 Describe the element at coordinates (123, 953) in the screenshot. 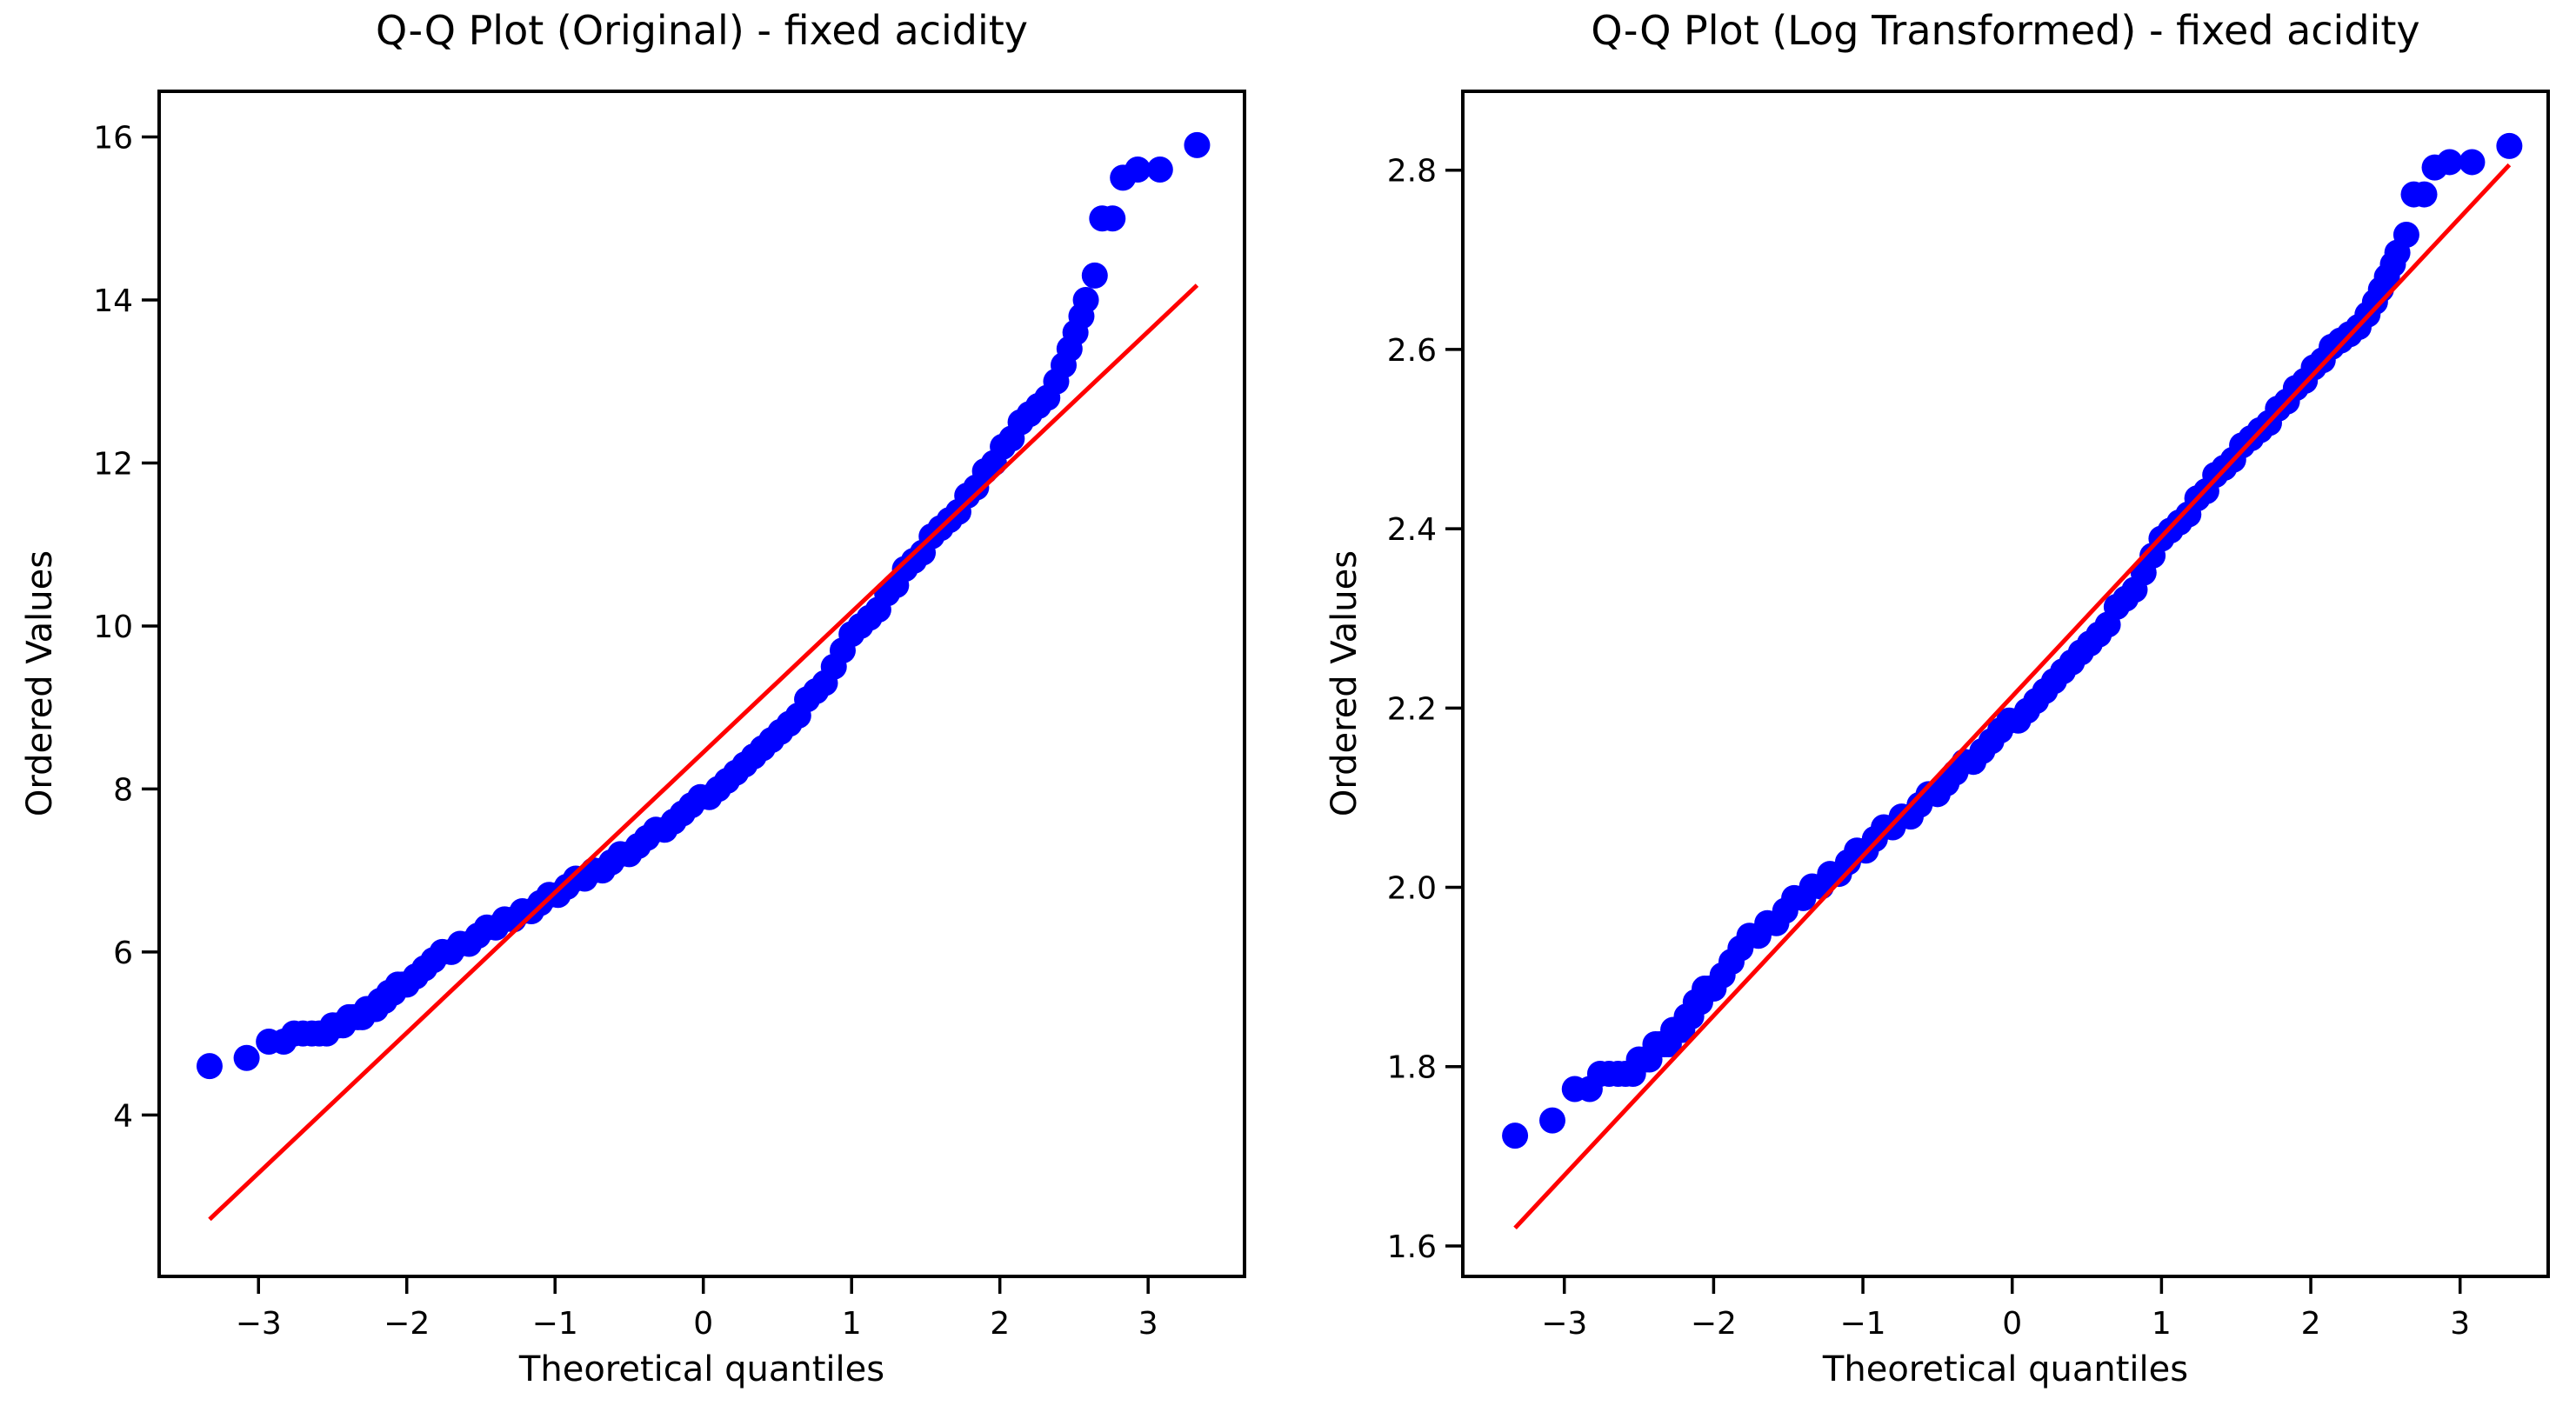

I see `y-tick-label: 6` at that location.